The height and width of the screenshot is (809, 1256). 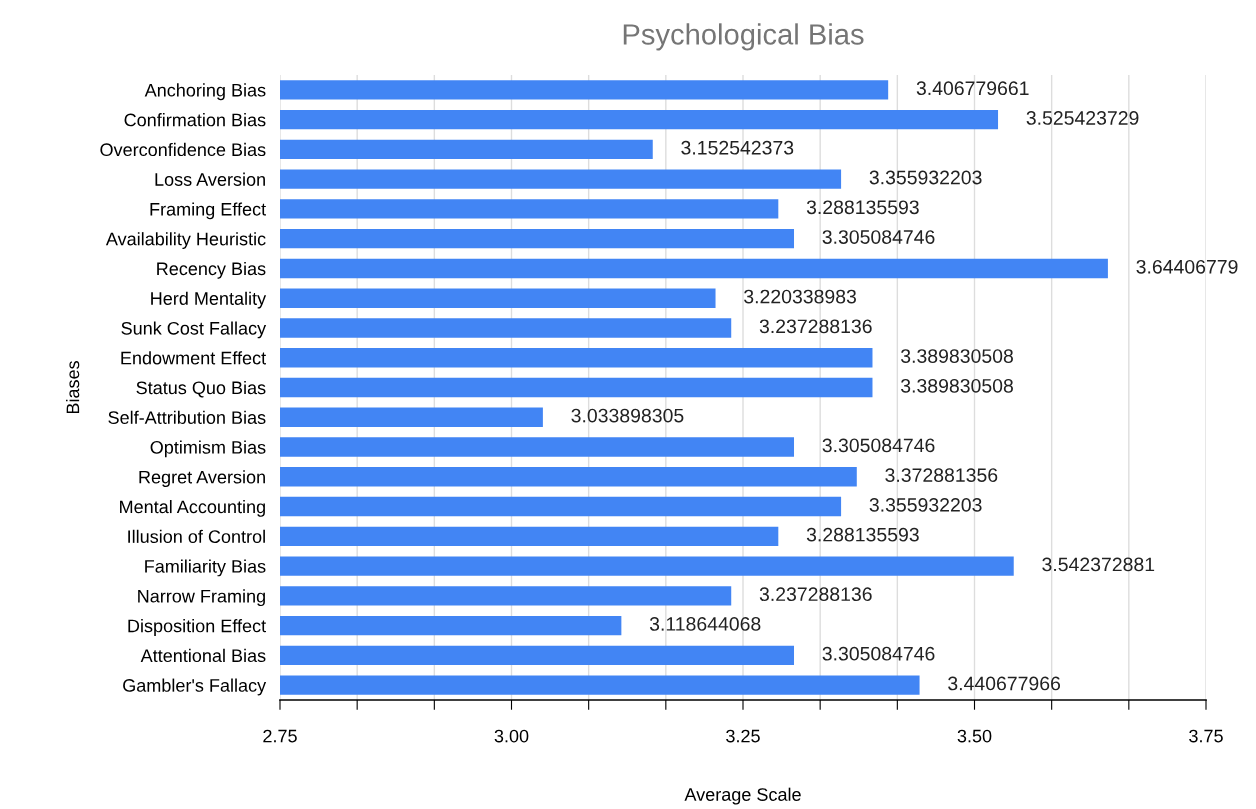 What do you see at coordinates (1206, 736) in the screenshot?
I see `x-tick-label: 3.75` at bounding box center [1206, 736].